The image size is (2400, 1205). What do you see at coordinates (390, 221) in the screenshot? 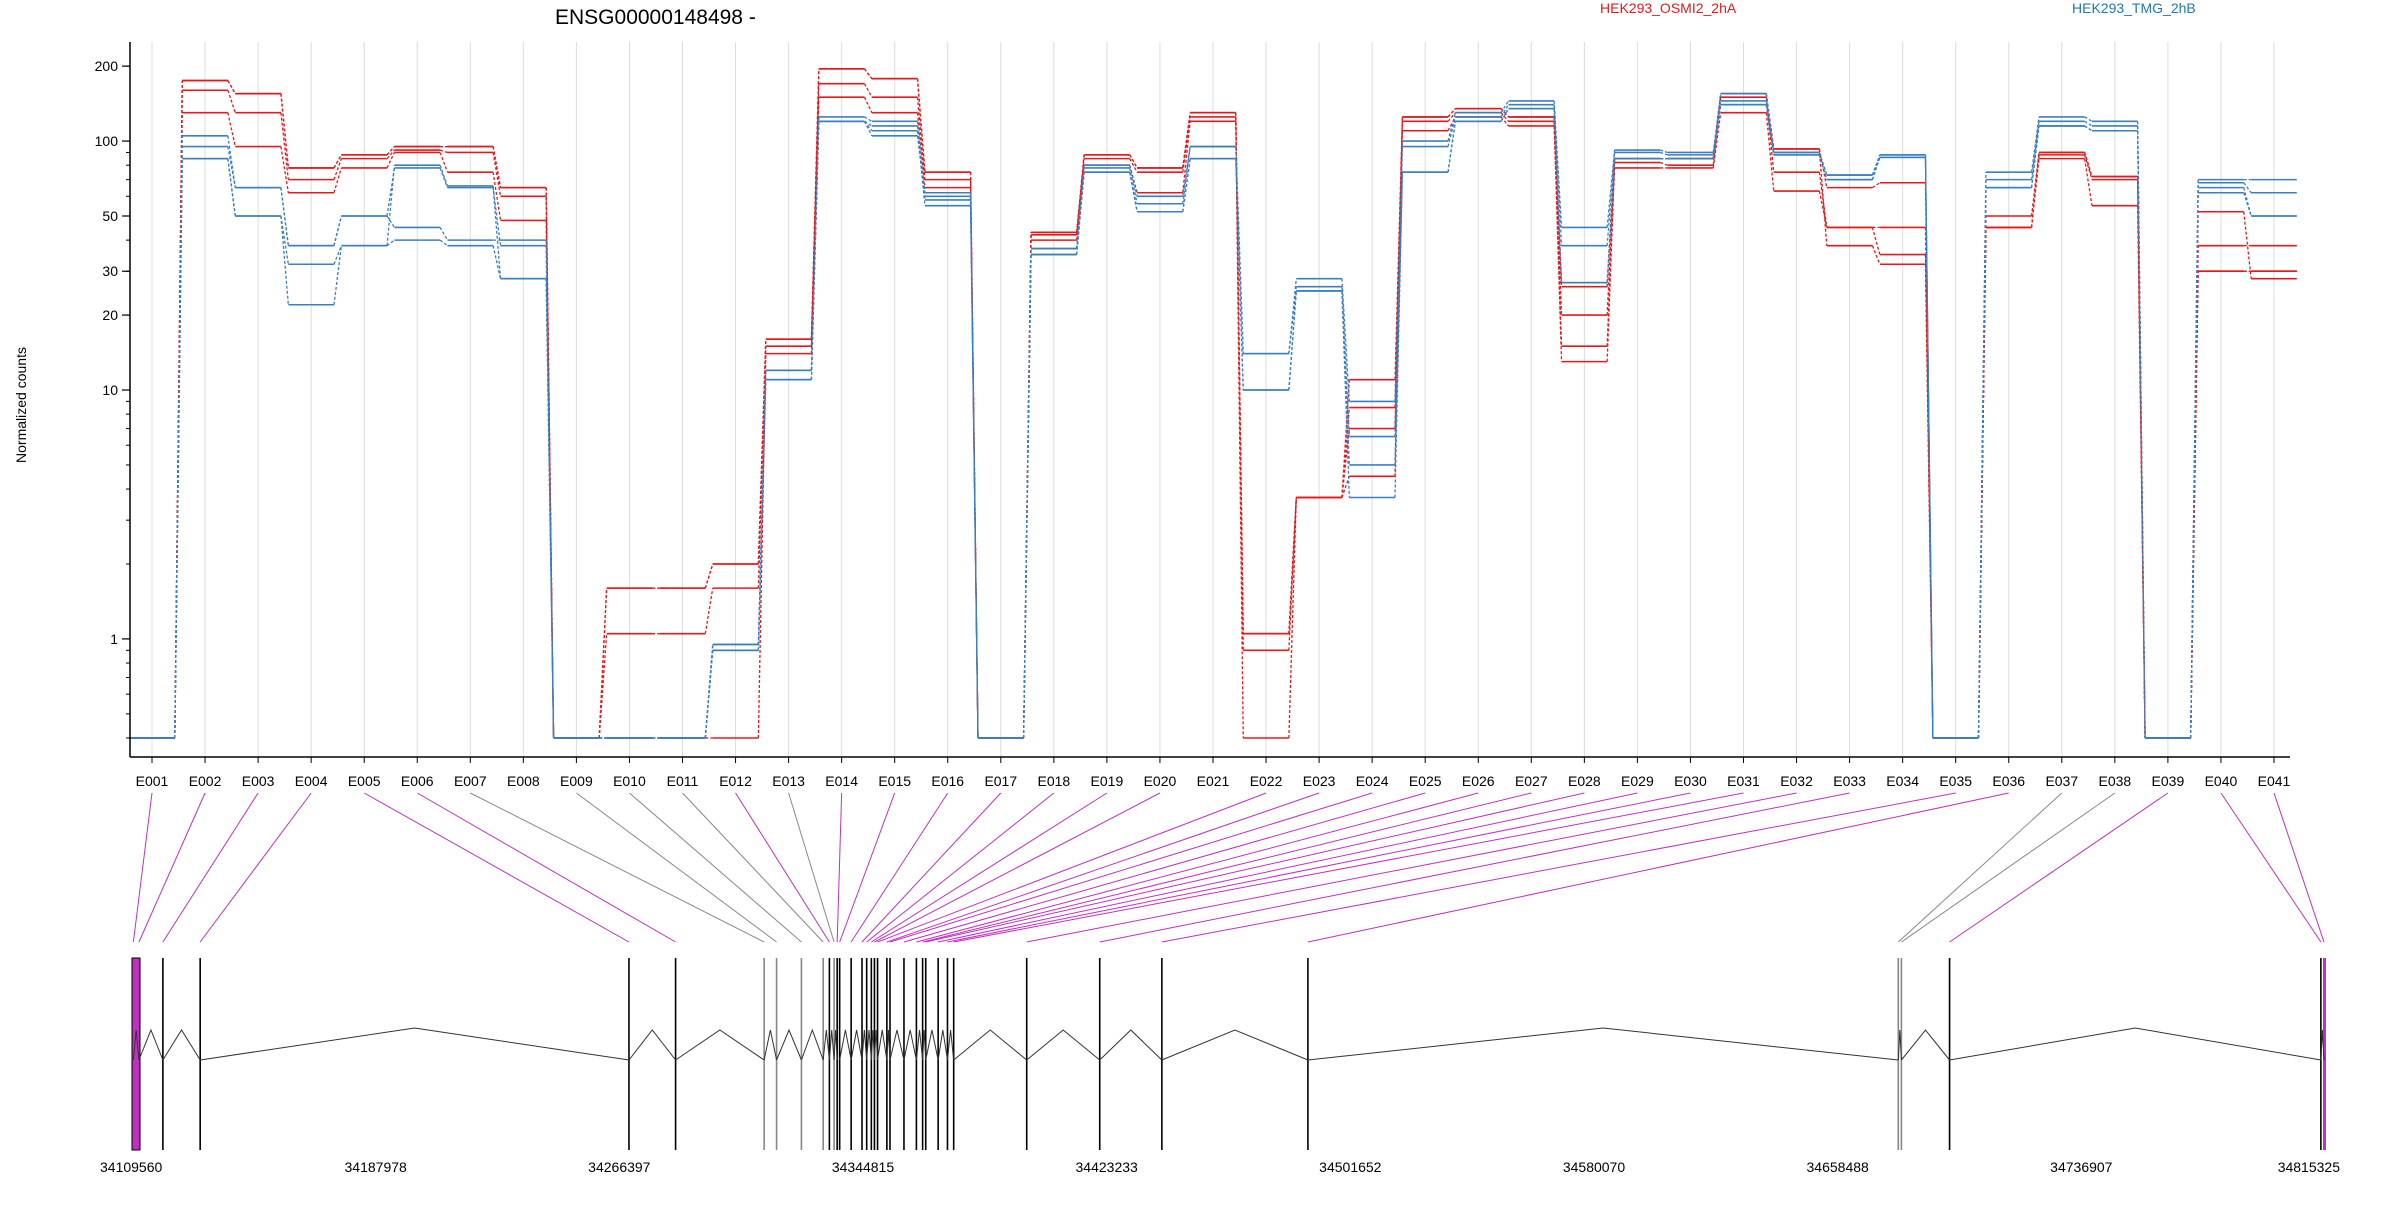
I see `series-connector-E005` at bounding box center [390, 221].